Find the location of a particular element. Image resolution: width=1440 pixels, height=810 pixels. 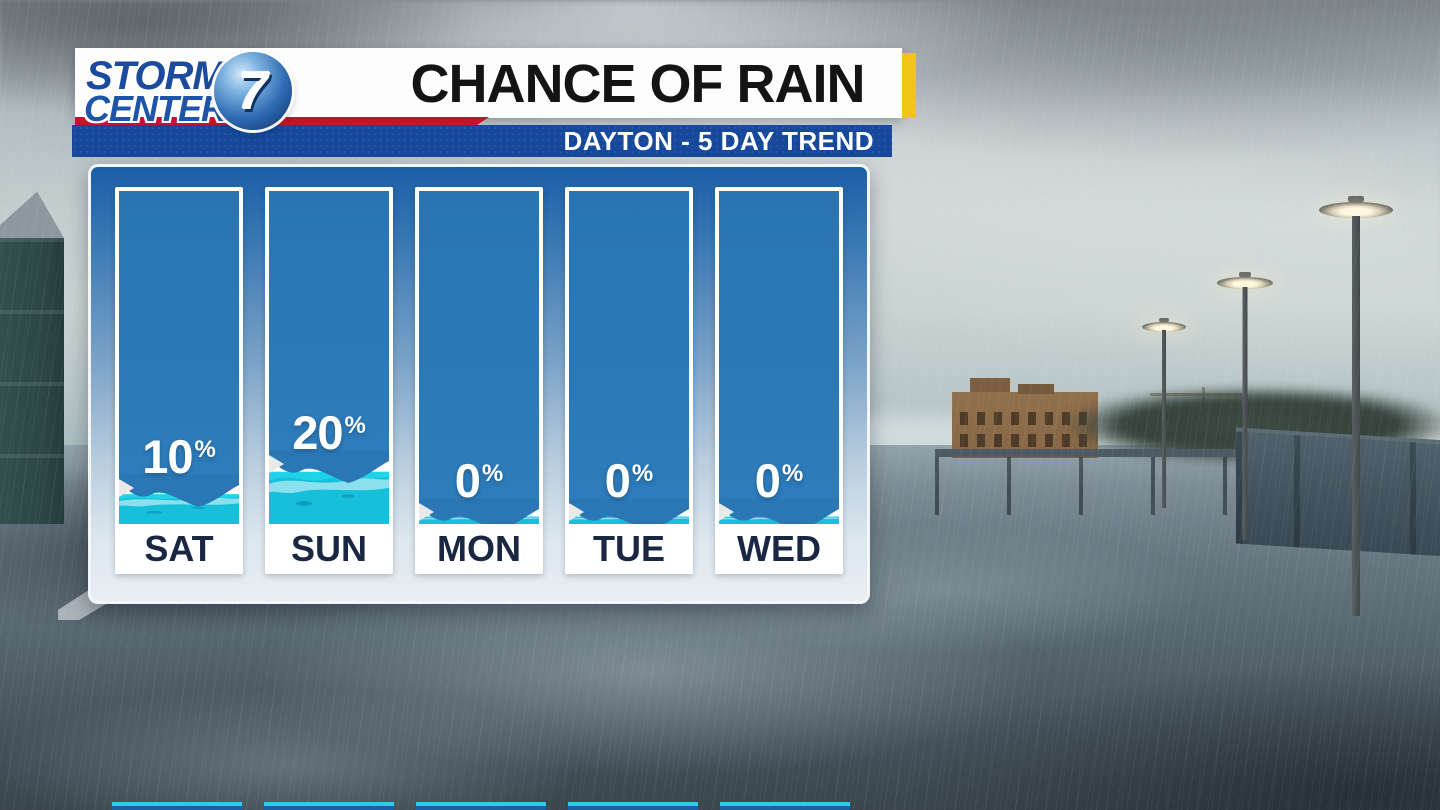

yellow-accent-bar is located at coordinates (909, 85).